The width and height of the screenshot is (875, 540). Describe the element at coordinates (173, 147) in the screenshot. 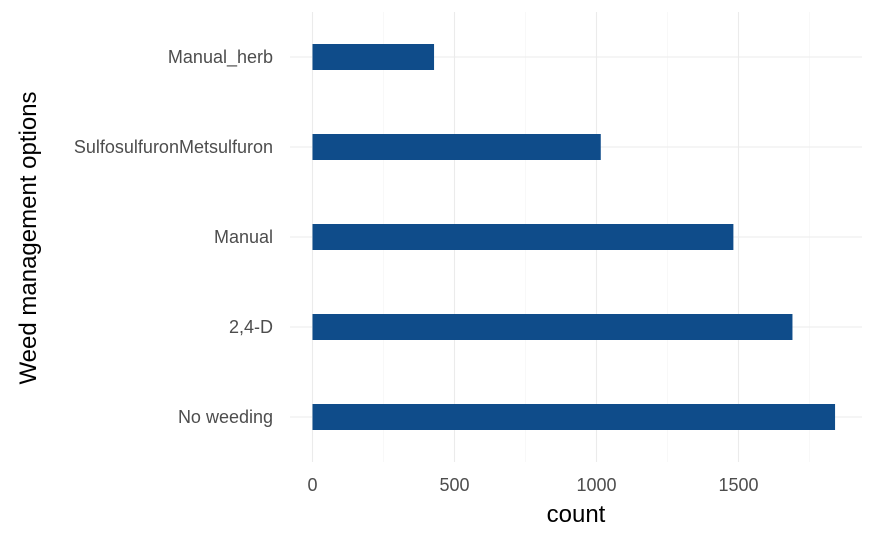

I see `y-tick-label: SulfosulfuronMetsulfuron` at that location.